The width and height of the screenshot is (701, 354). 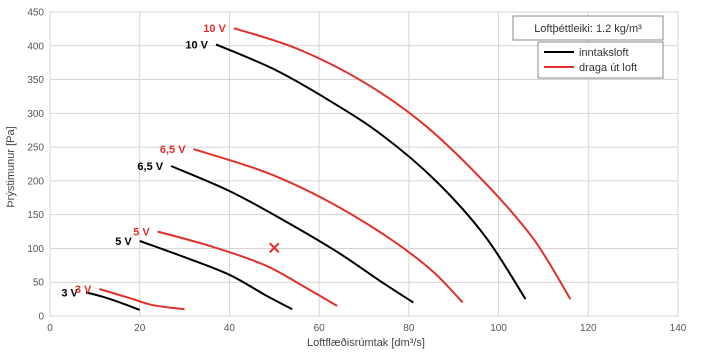 I want to click on y-tick-label: 400, so click(x=35, y=46).